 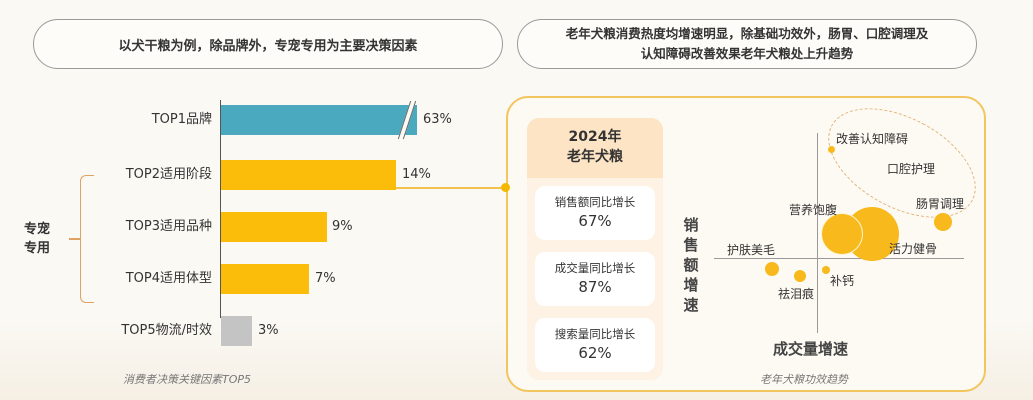 I want to click on stat-value: 67%, so click(x=595, y=221).